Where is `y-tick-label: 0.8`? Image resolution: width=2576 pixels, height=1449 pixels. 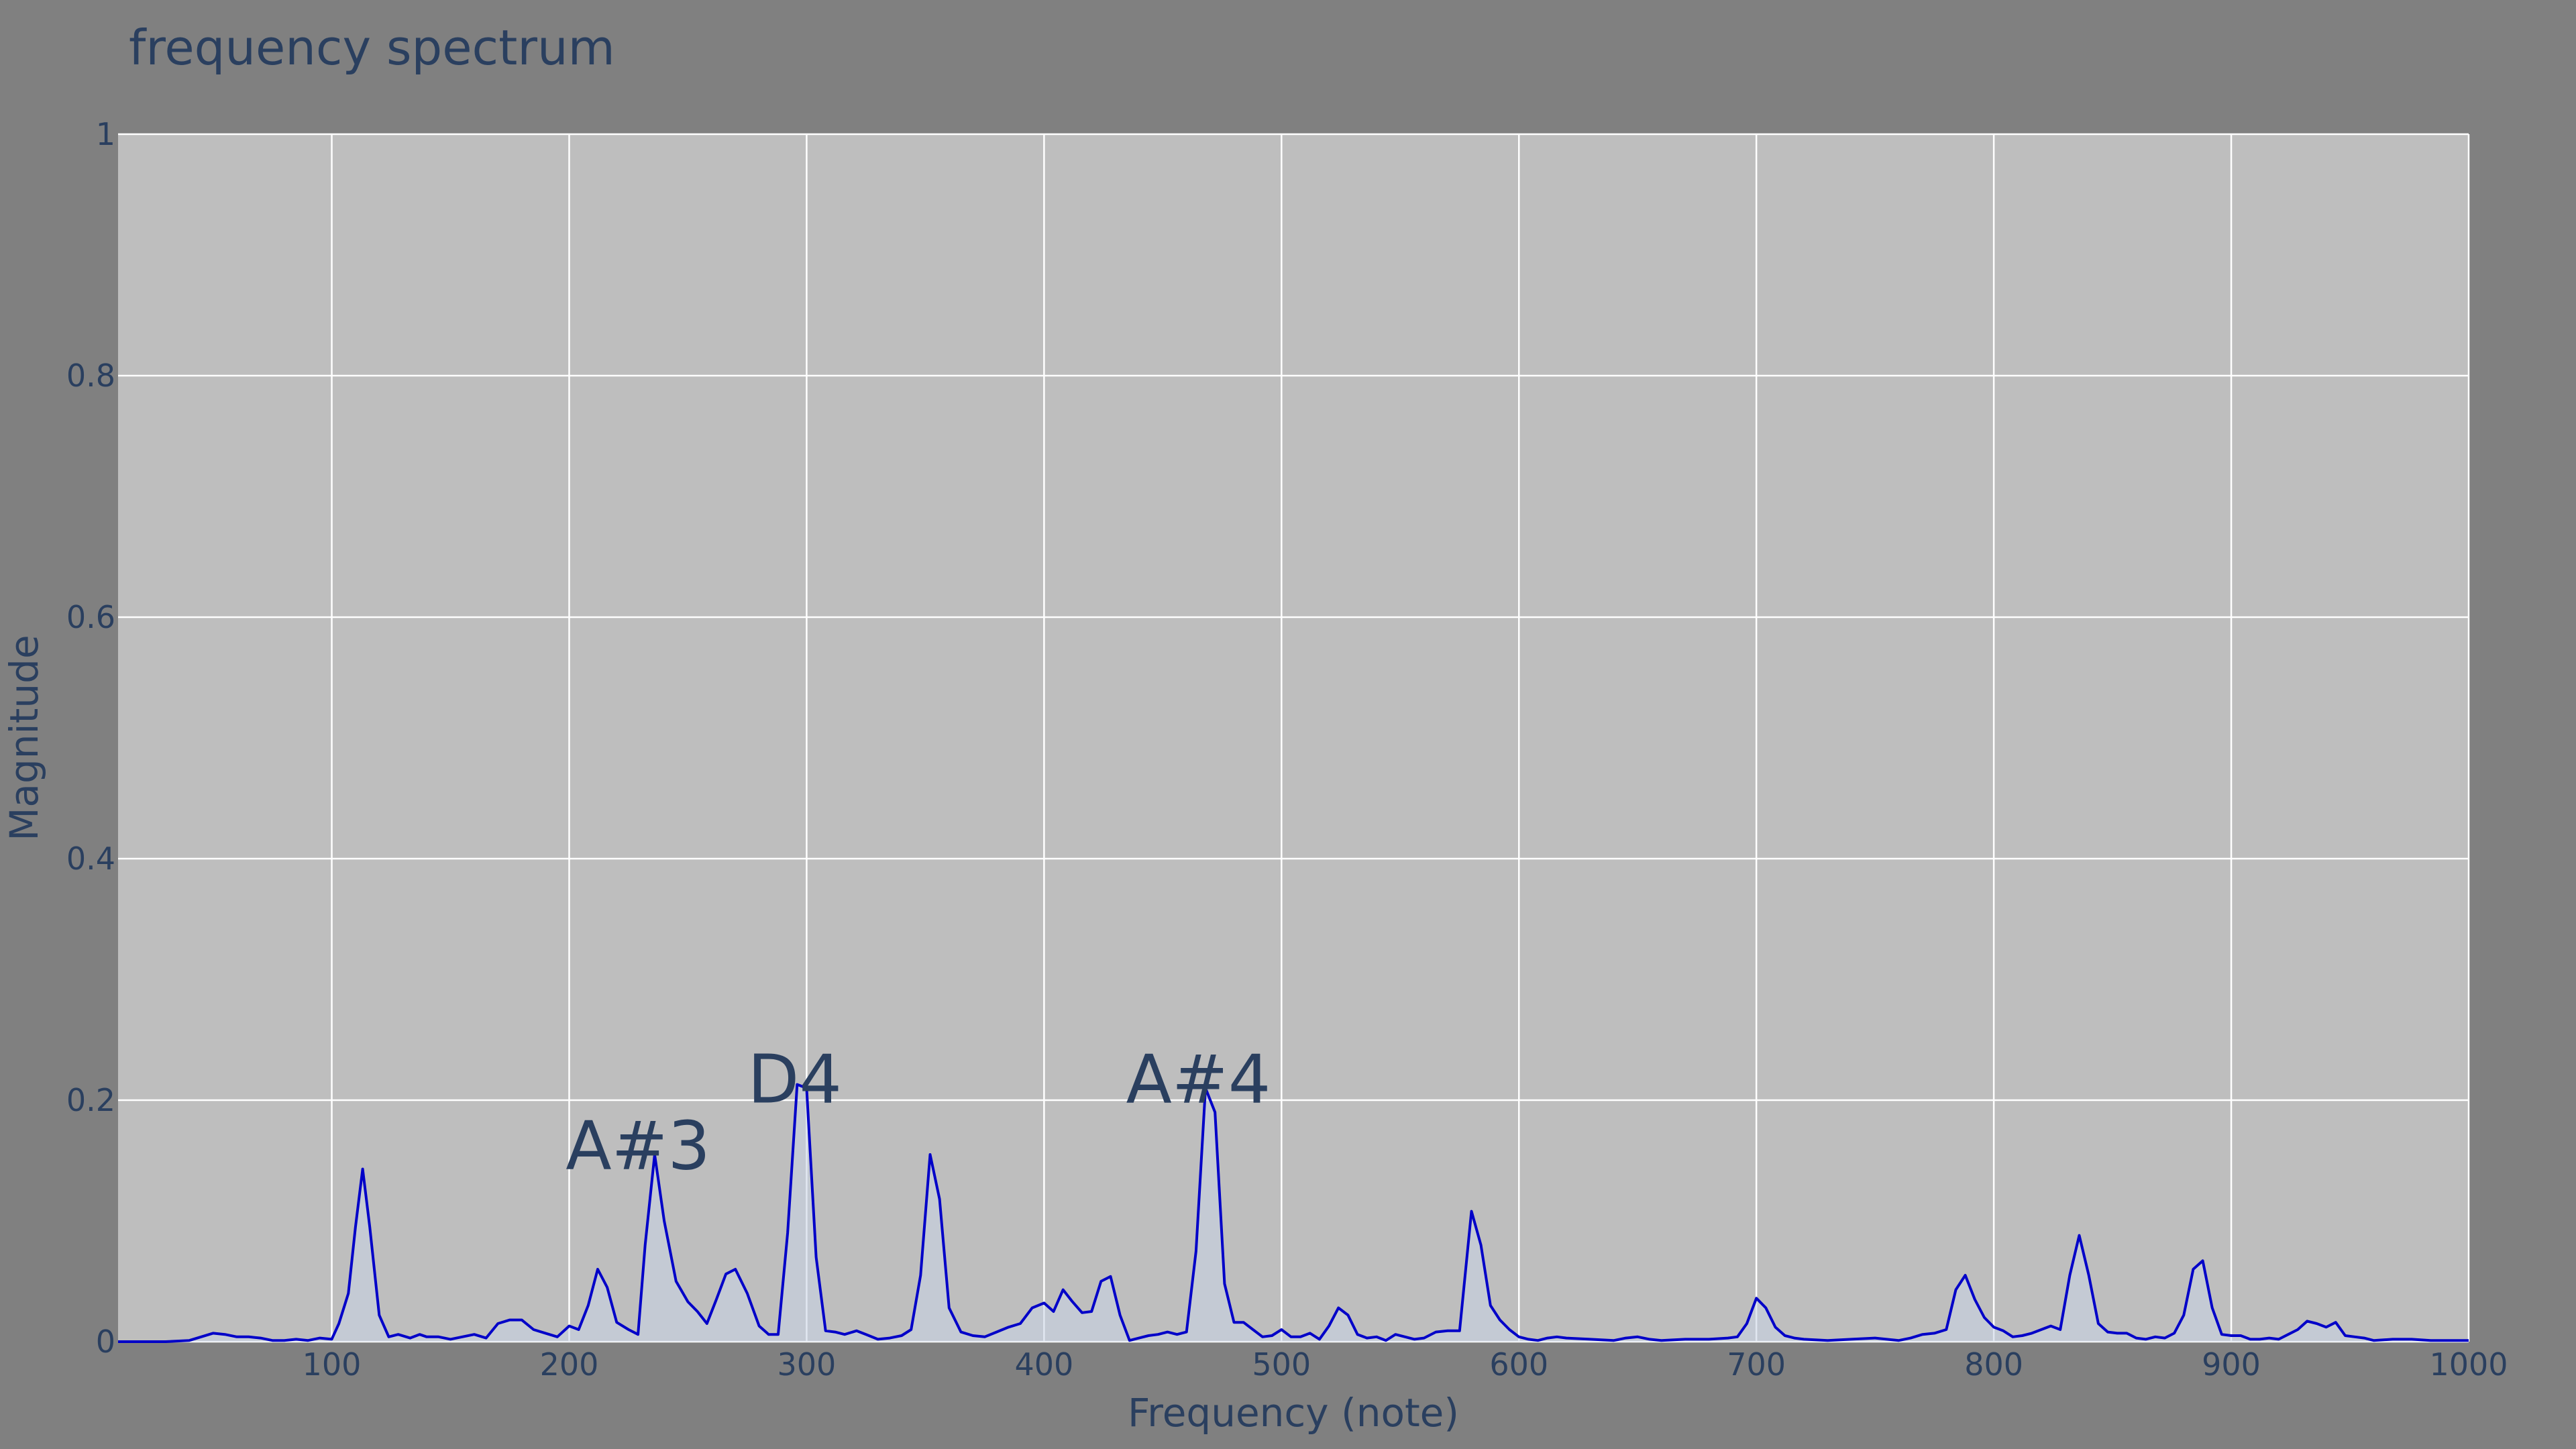 y-tick-label: 0.8 is located at coordinates (90, 376).